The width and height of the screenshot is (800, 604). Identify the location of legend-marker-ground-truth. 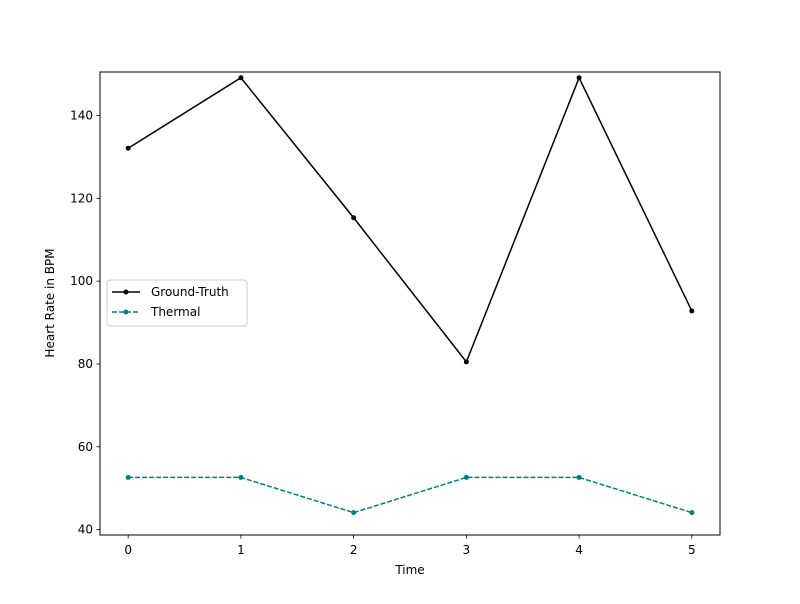
(126, 292).